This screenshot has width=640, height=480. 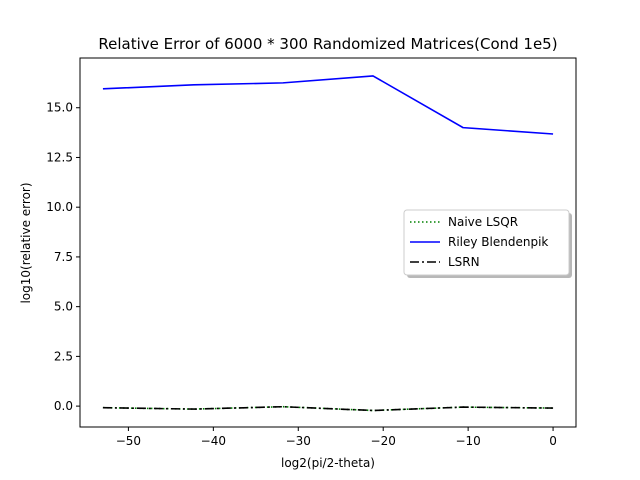 I want to click on x-tick-label: −30, so click(x=298, y=441).